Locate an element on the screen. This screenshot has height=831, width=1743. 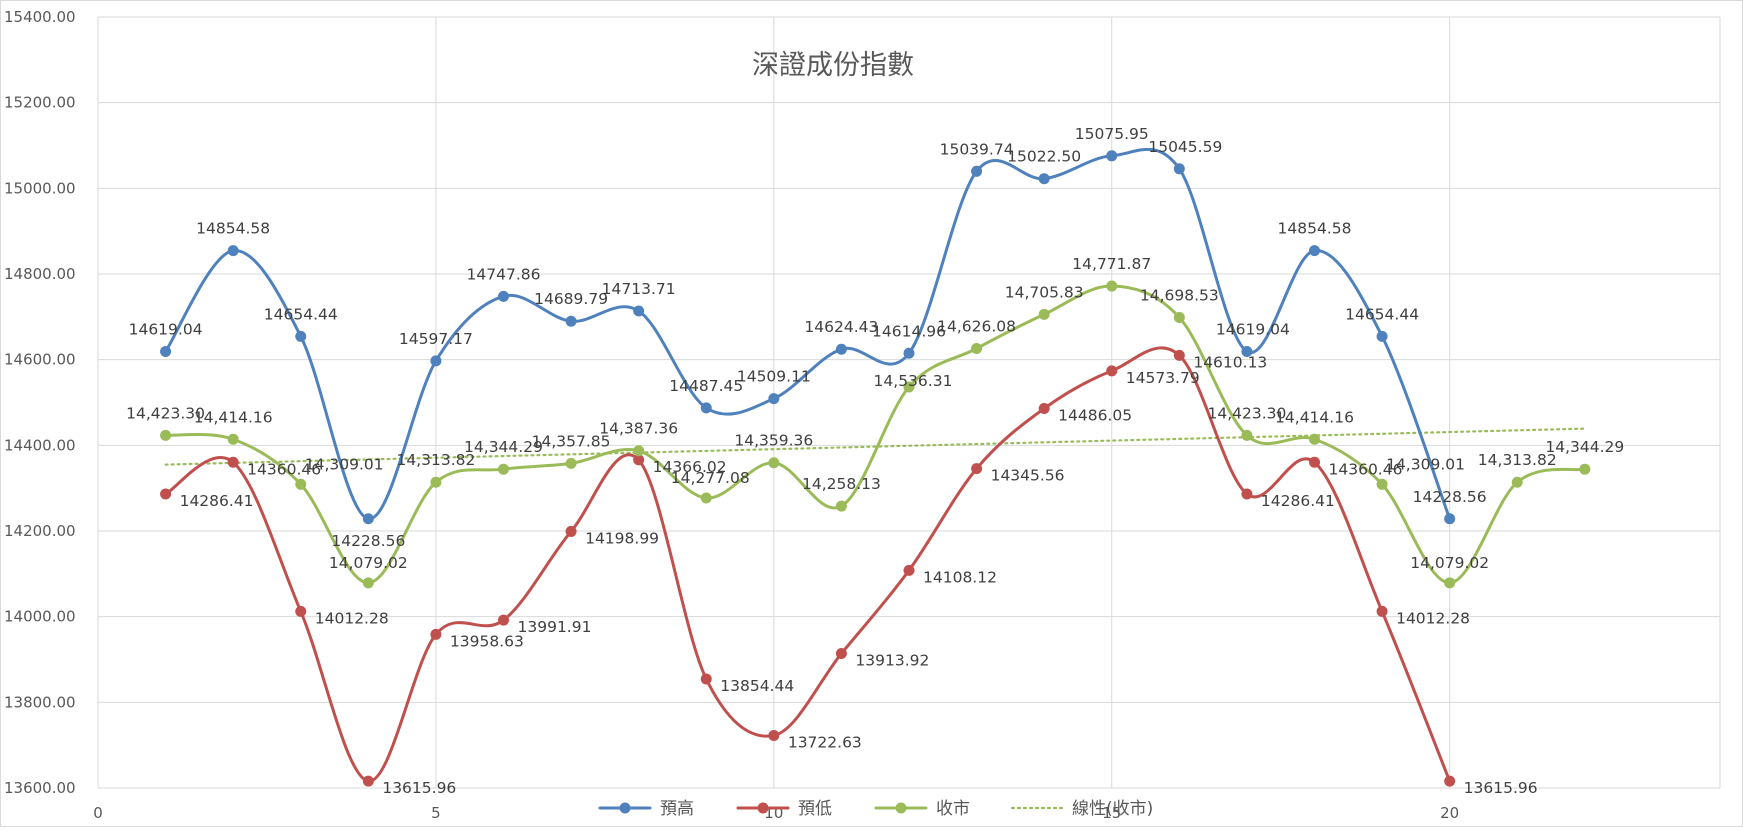
data-label-close: 14,698.53 is located at coordinates (1179, 295).